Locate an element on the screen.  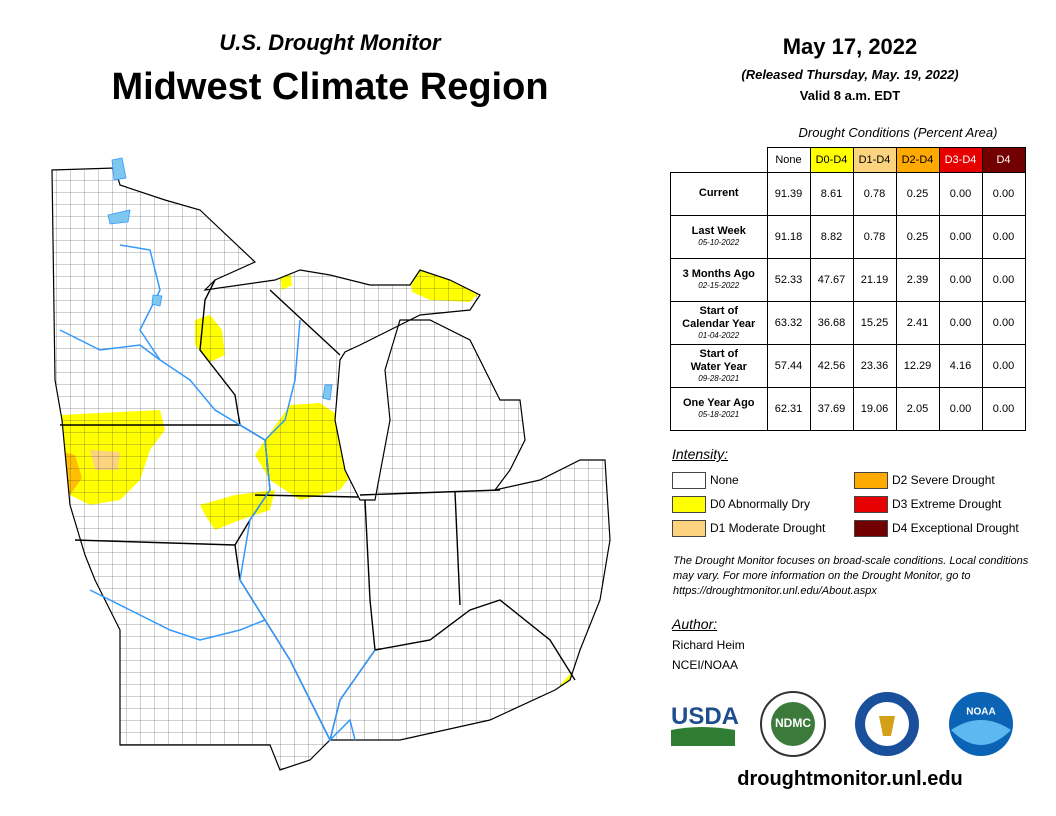
legend-label: None is located at coordinates (724, 480).